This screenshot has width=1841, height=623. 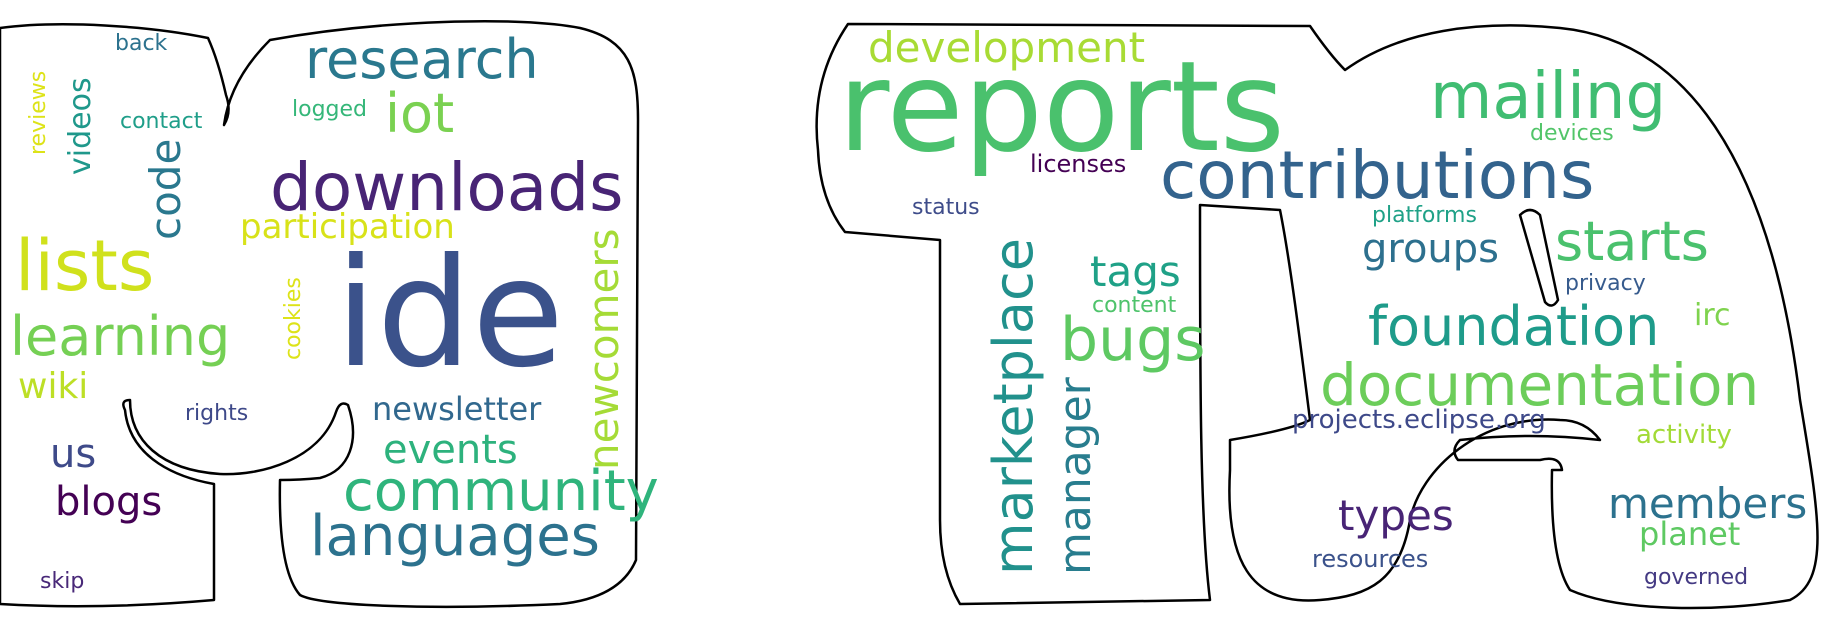 What do you see at coordinates (1377, 175) in the screenshot?
I see `cloud-word: contributions` at bounding box center [1377, 175].